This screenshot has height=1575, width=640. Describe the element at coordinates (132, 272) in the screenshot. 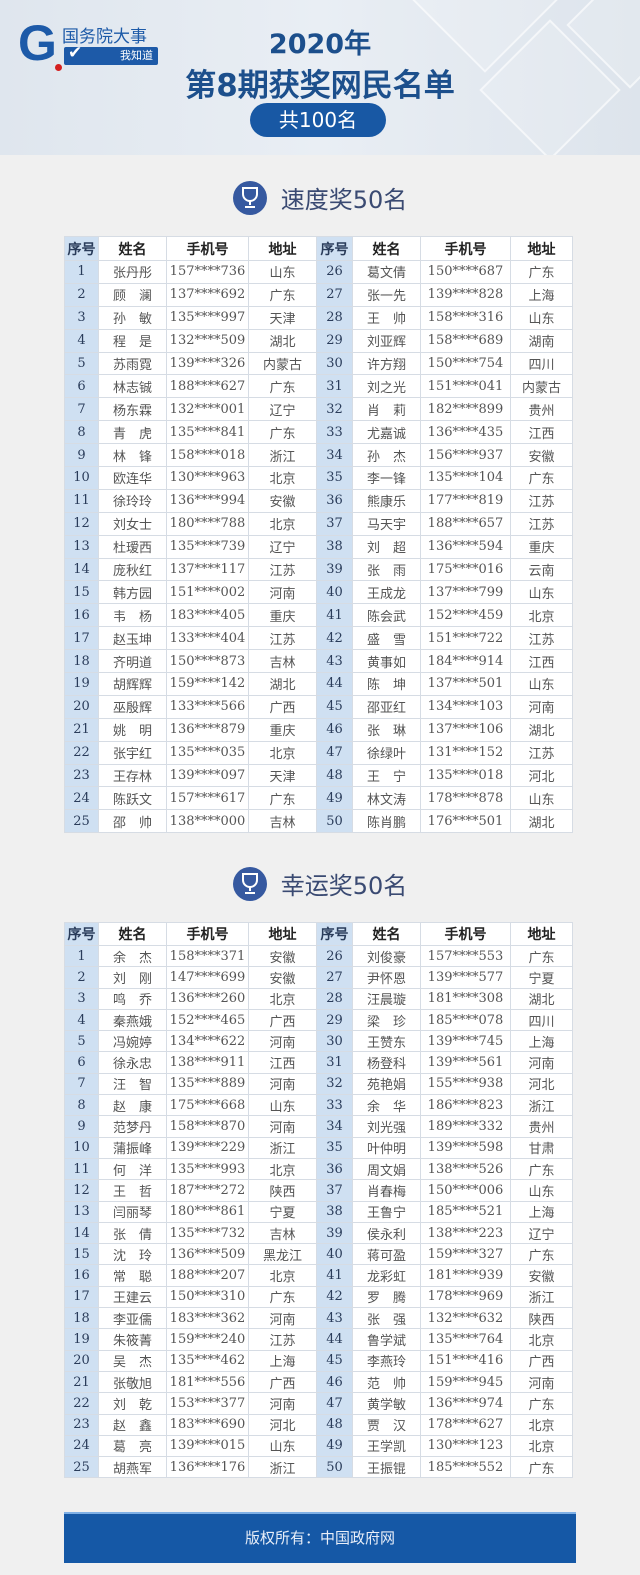

I see `cell-name: 张丹彤` at that location.